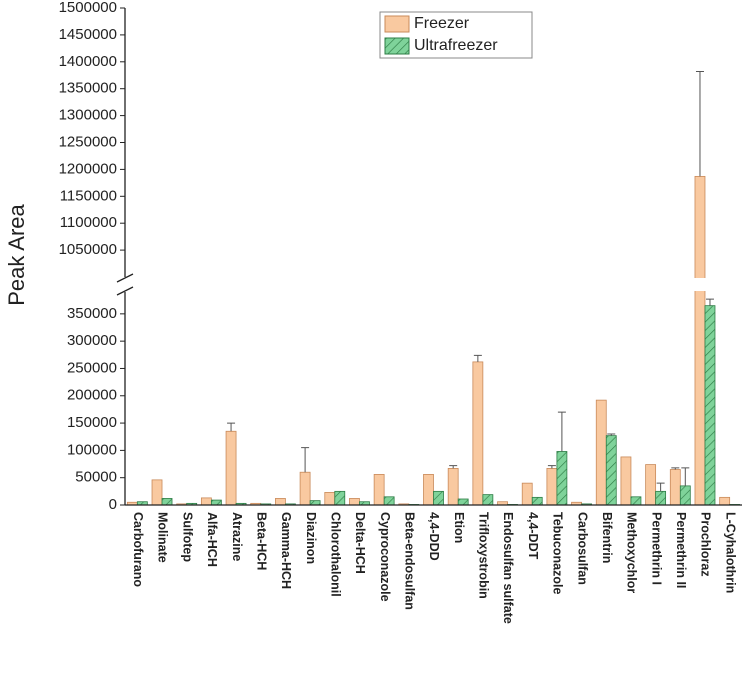 This screenshot has width=748, height=674. I want to click on y-tick-label: 1200000, so click(88, 168).